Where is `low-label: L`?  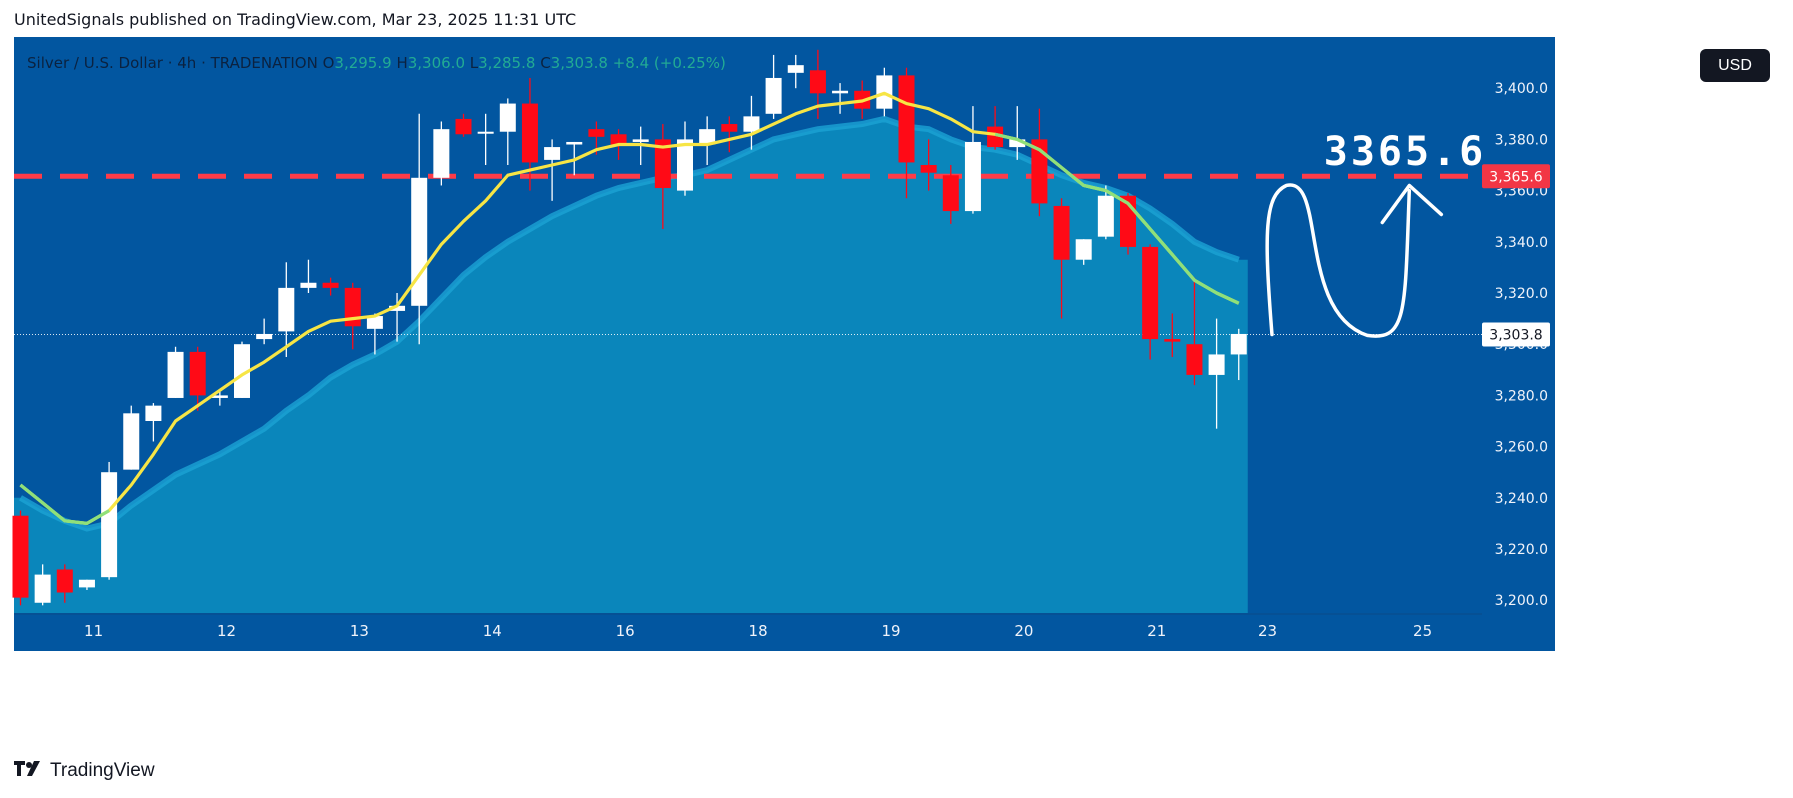 low-label: L is located at coordinates (474, 63).